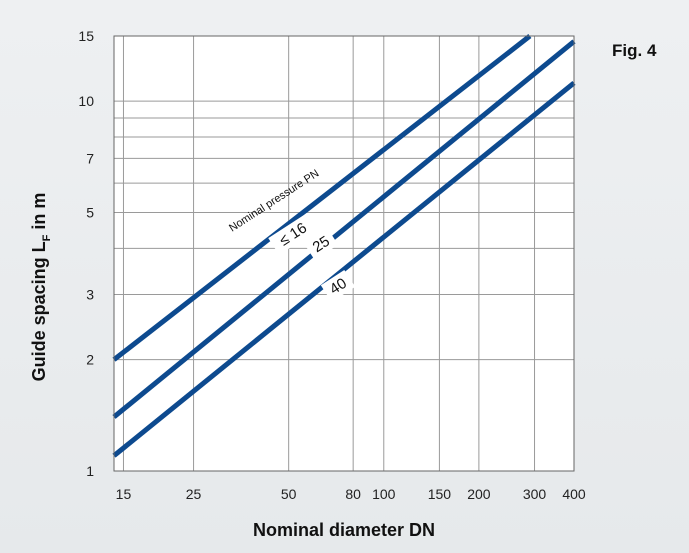 The height and width of the screenshot is (553, 689). I want to click on series-label-3: 40, so click(338, 286).